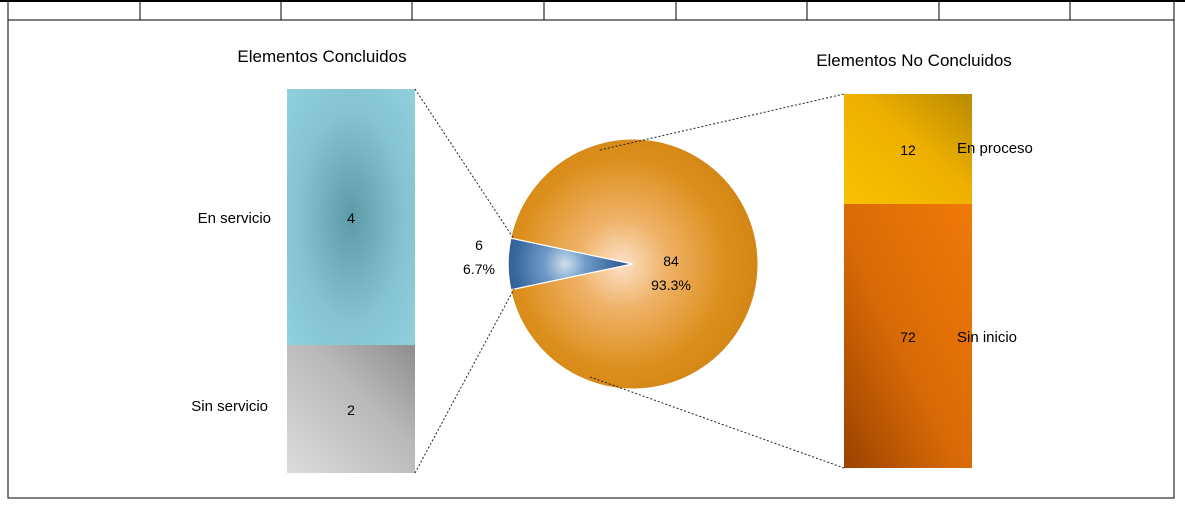 This screenshot has height=509, width=1185. I want to click on left-bar-segment-en-servicio, so click(351, 217).